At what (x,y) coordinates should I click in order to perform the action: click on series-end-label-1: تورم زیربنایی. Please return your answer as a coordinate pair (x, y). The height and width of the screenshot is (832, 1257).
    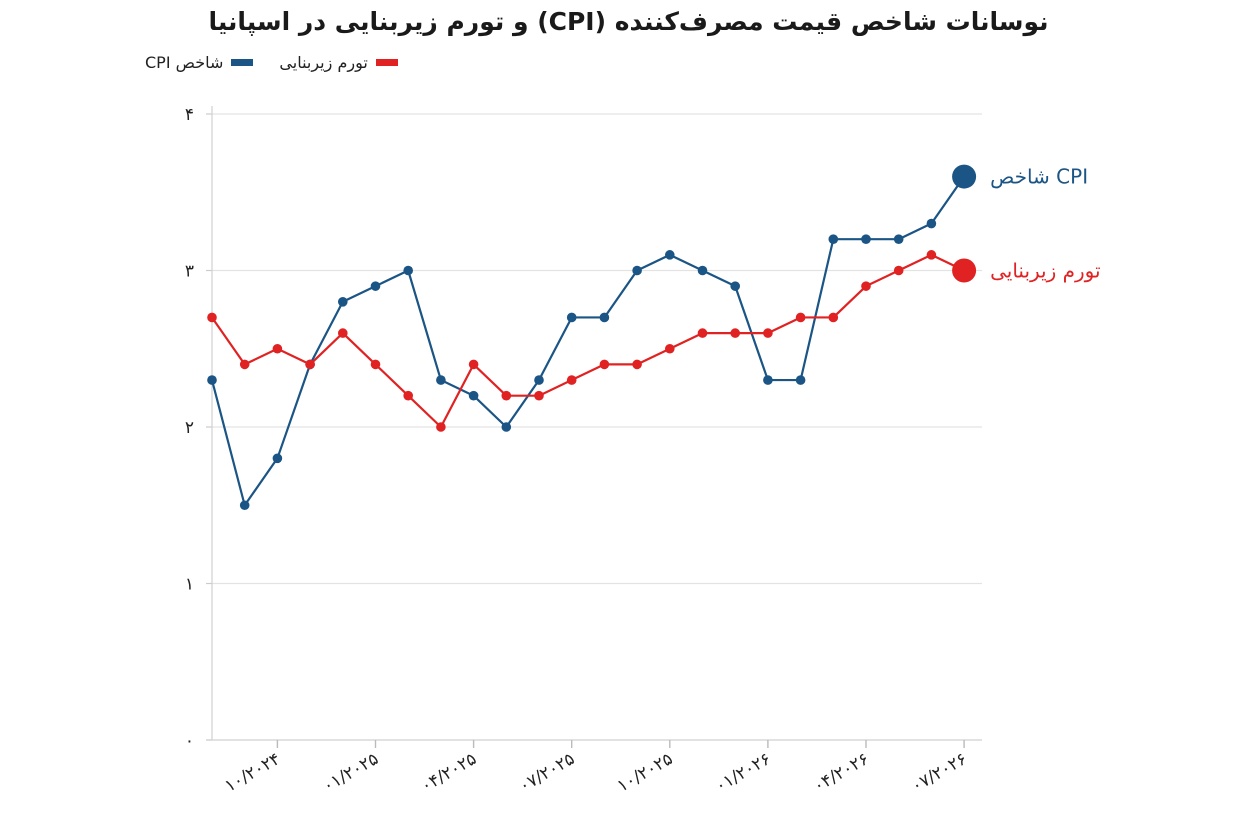
    Looking at the image, I should click on (1045, 271).